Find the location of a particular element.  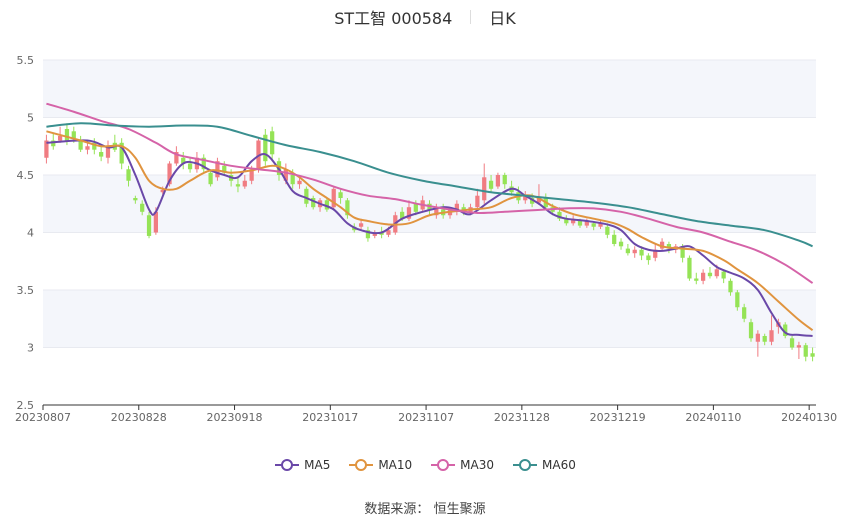

legend-item-ma60: MA60 is located at coordinates (544, 465).